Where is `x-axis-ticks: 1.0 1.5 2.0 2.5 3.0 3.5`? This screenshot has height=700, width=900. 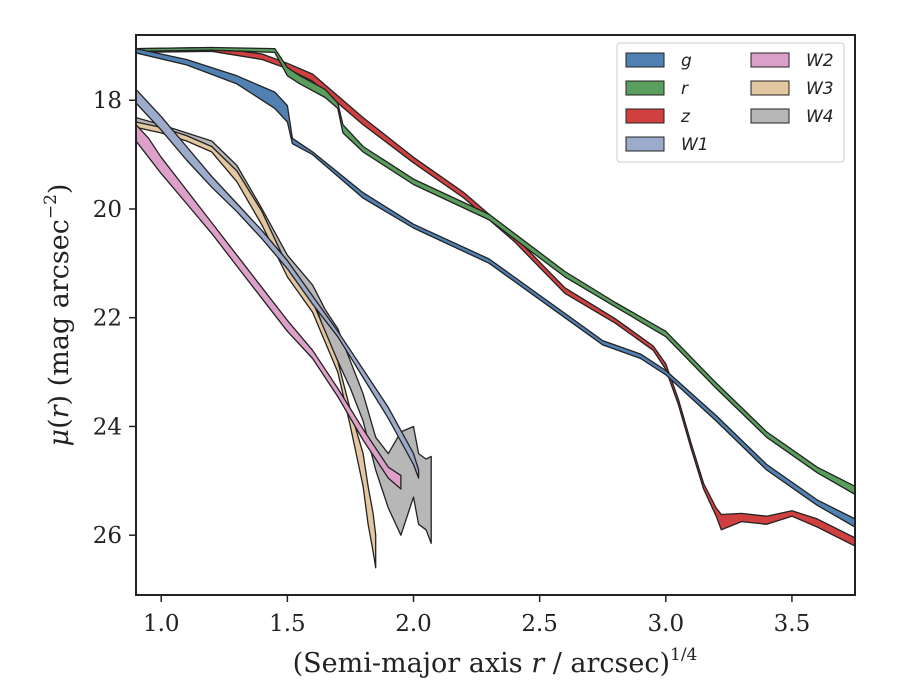
x-axis-ticks: 1.0 1.5 2.0 2.5 3.0 3.5 is located at coordinates (476, 616).